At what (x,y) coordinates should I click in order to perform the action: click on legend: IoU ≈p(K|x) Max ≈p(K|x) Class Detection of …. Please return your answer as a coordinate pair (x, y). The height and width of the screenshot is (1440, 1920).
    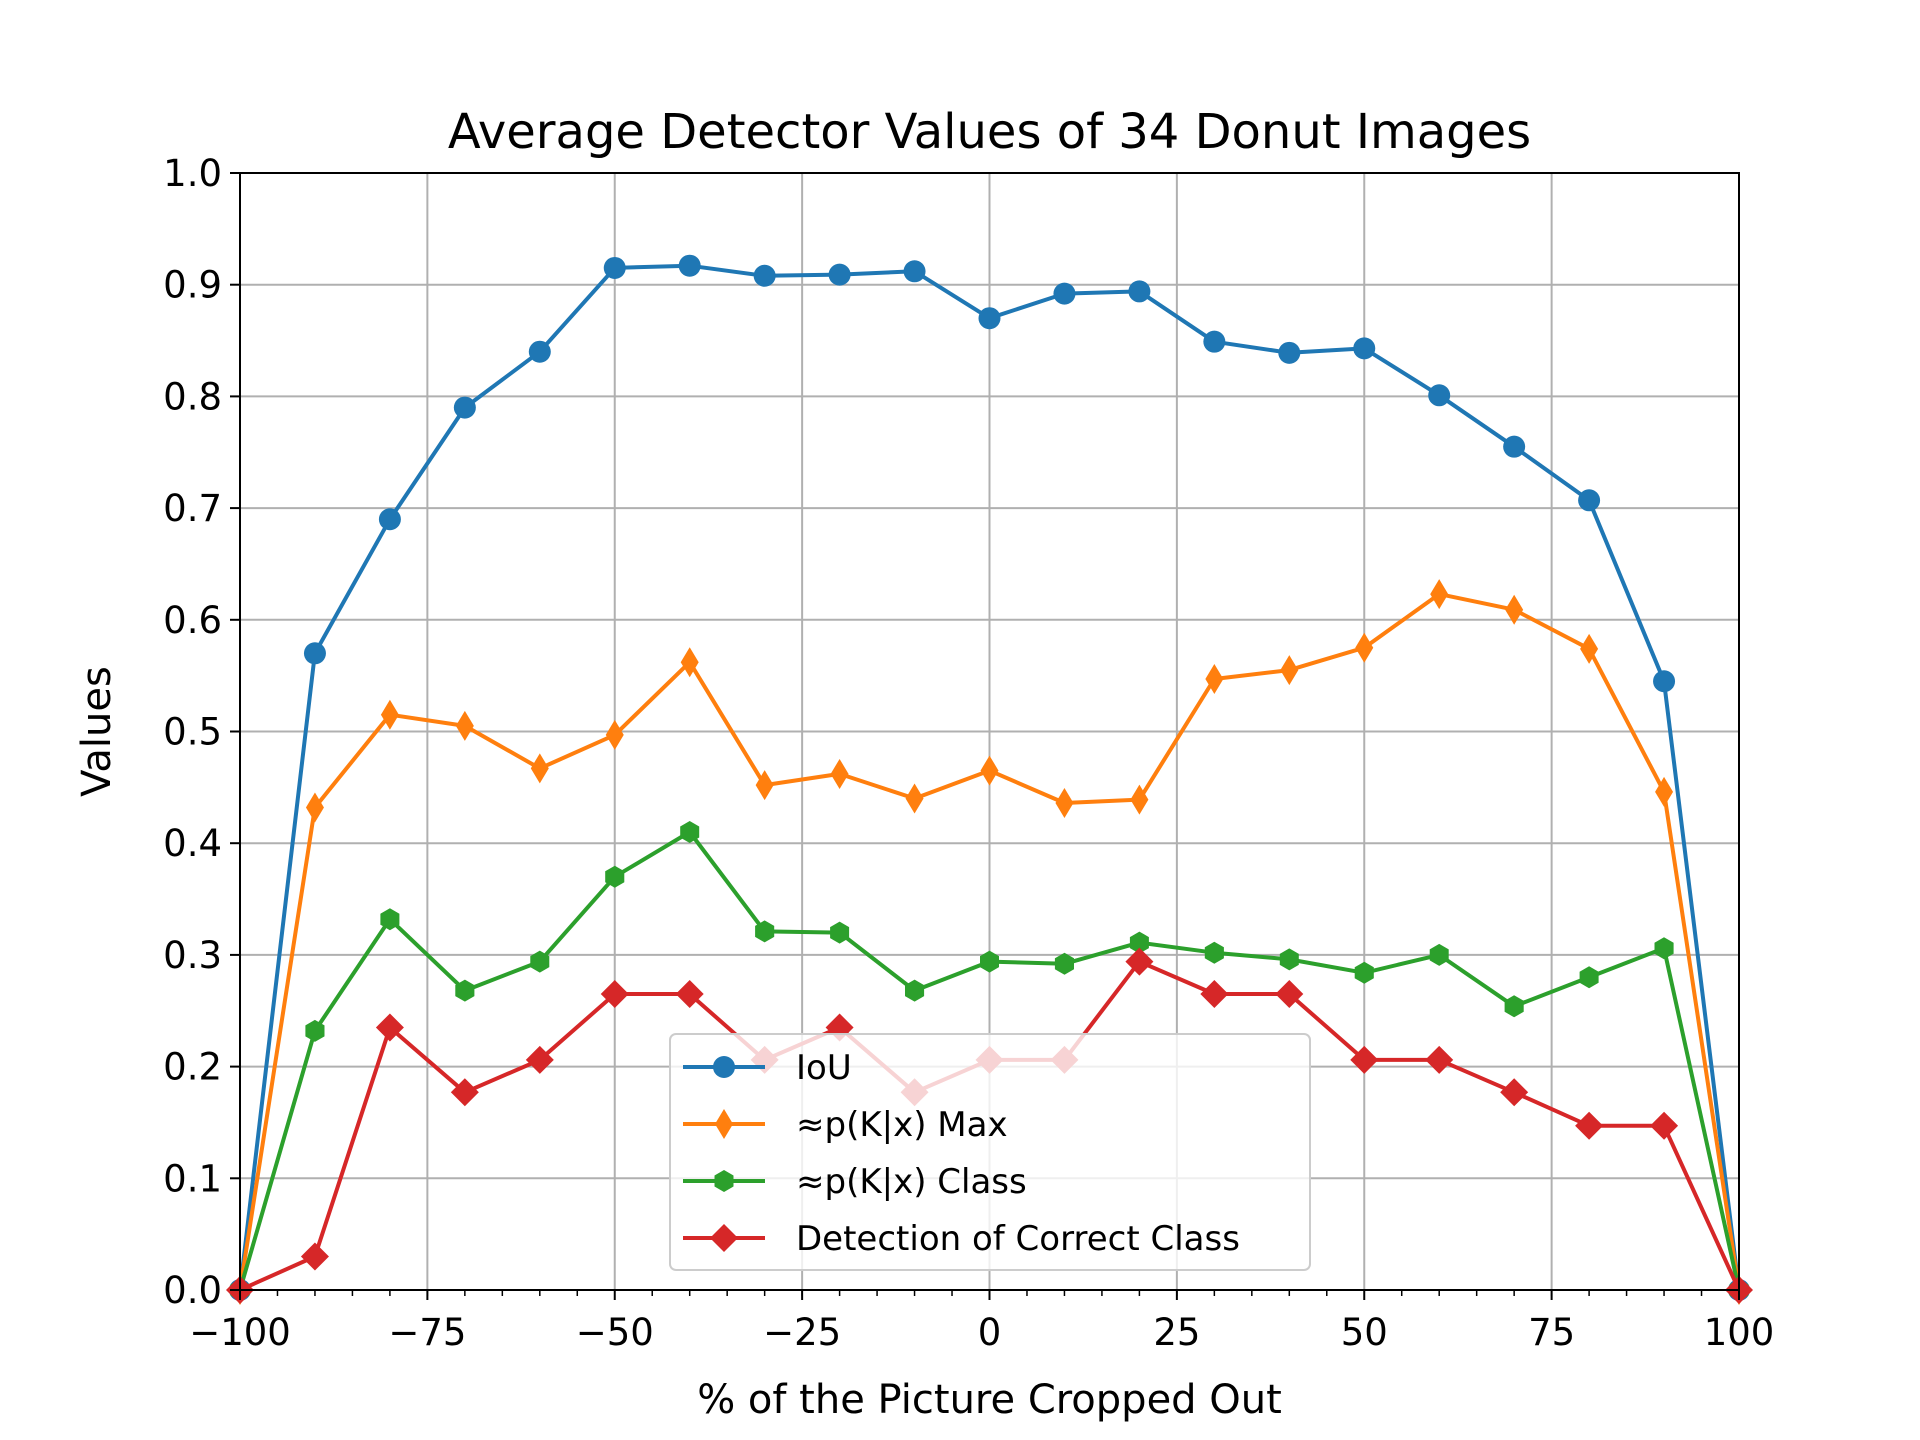
    Looking at the image, I should click on (990, 1152).